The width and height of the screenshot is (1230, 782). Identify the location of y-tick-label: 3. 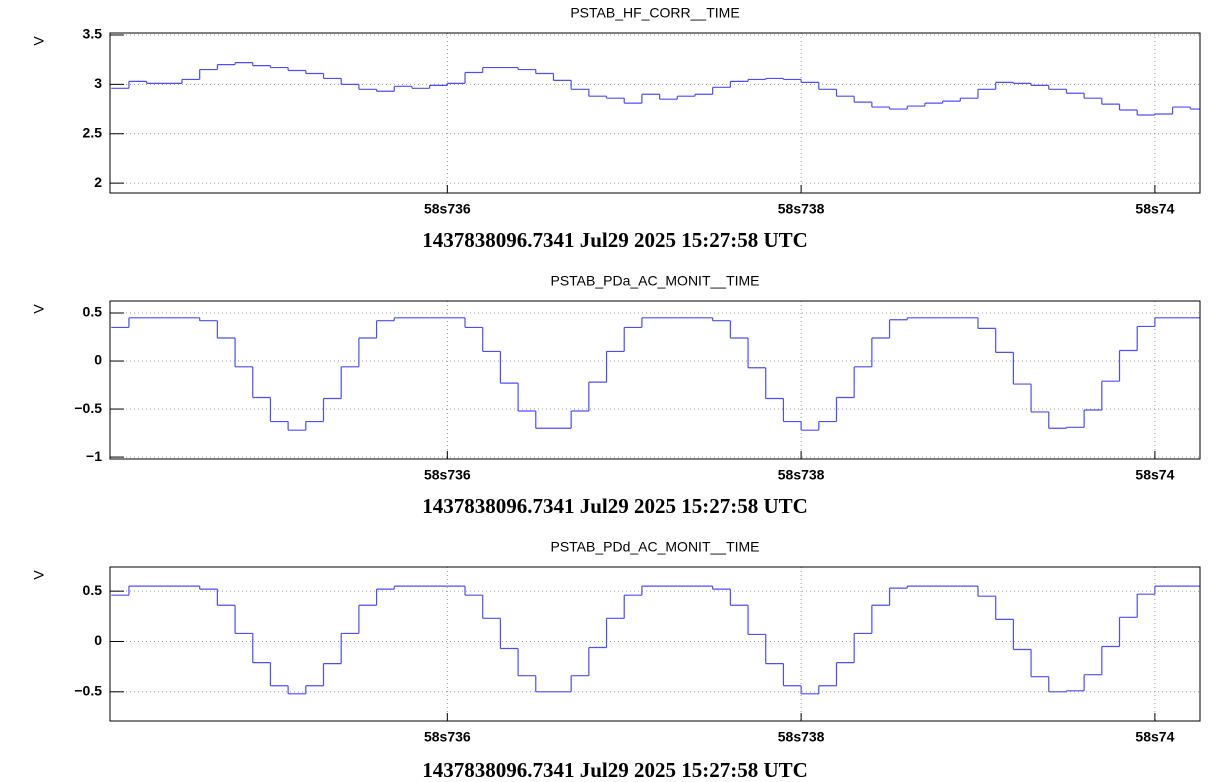
(98, 83).